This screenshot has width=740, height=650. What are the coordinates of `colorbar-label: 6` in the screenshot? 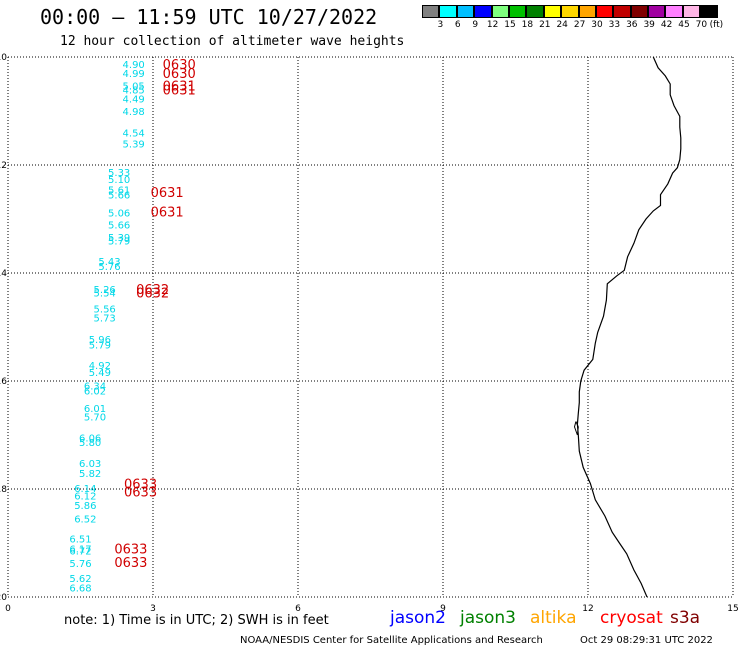 It's located at (457, 25).